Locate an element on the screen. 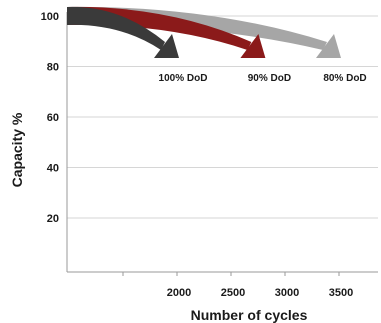  y-tick-label: 100 is located at coordinates (50, 17).